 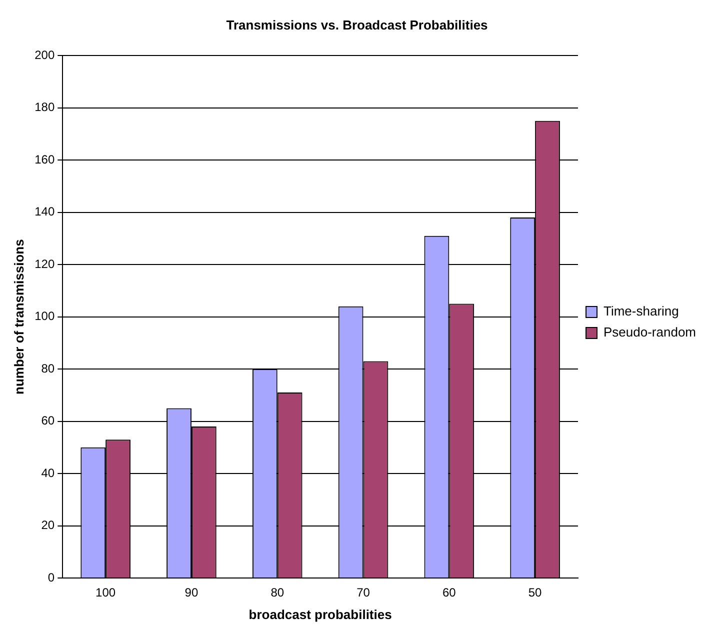 I want to click on legend-label: Time-sharing, so click(x=641, y=311).